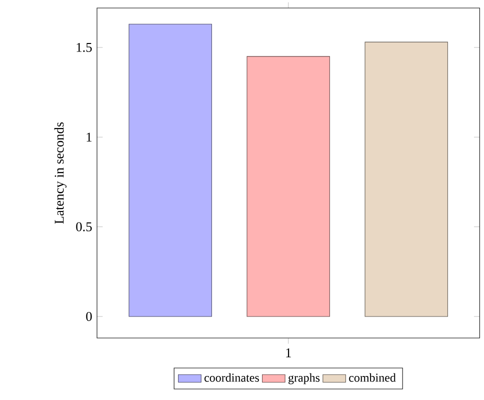  Describe the element at coordinates (89, 316) in the screenshot. I see `y-tick-label: 0` at that location.